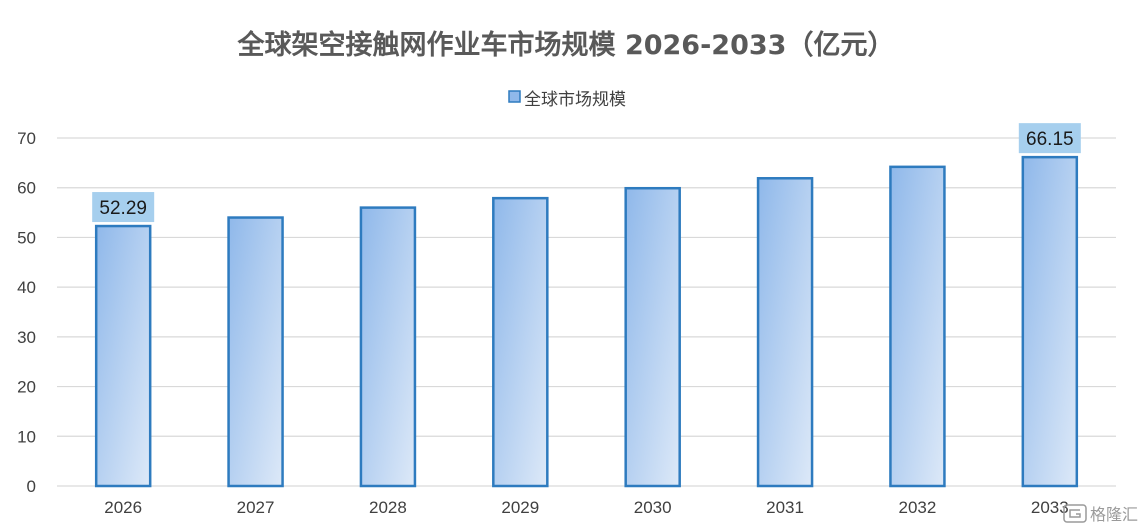  I want to click on data-label-text: 52.29, so click(123, 208).